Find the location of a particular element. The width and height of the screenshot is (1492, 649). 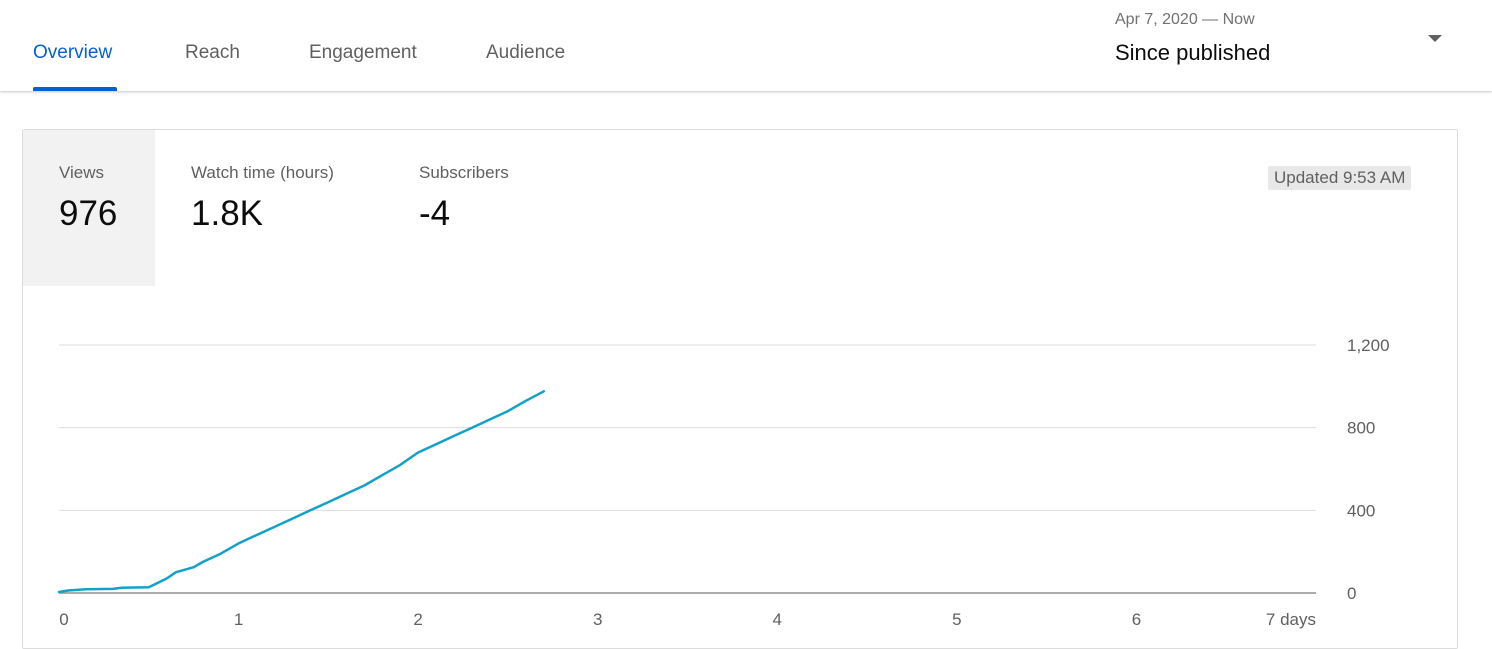

metric-watch-time-label: Watch time (hours) is located at coordinates (262, 172).